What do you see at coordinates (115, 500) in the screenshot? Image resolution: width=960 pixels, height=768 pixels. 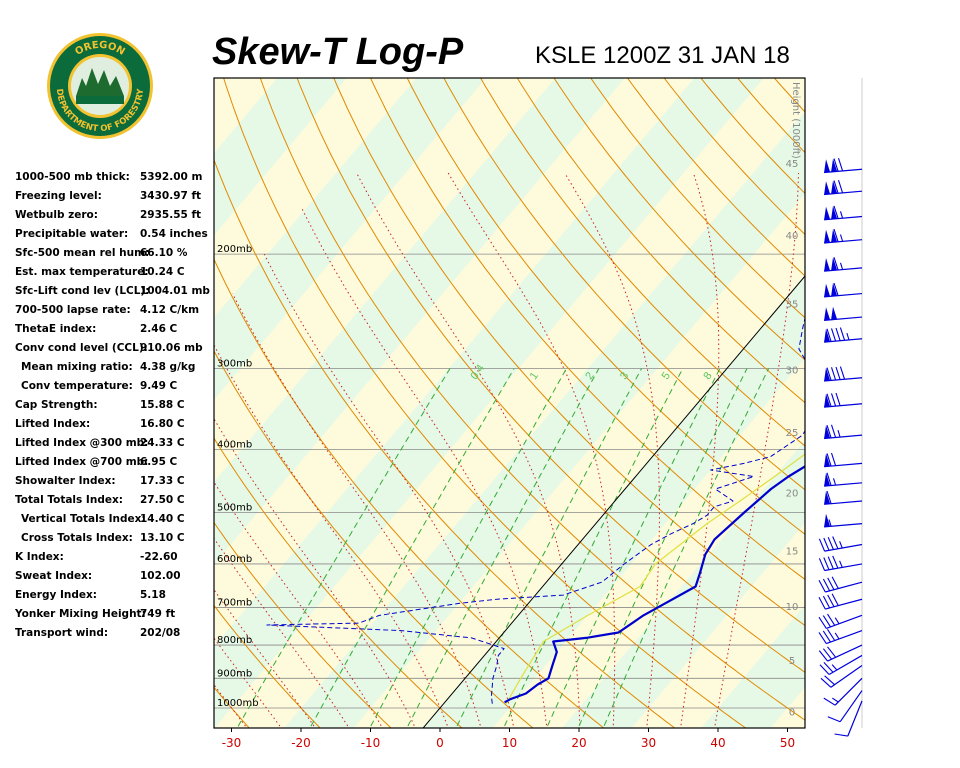 I see `index-row: Total Totals Index: 27.50 C` at bounding box center [115, 500].